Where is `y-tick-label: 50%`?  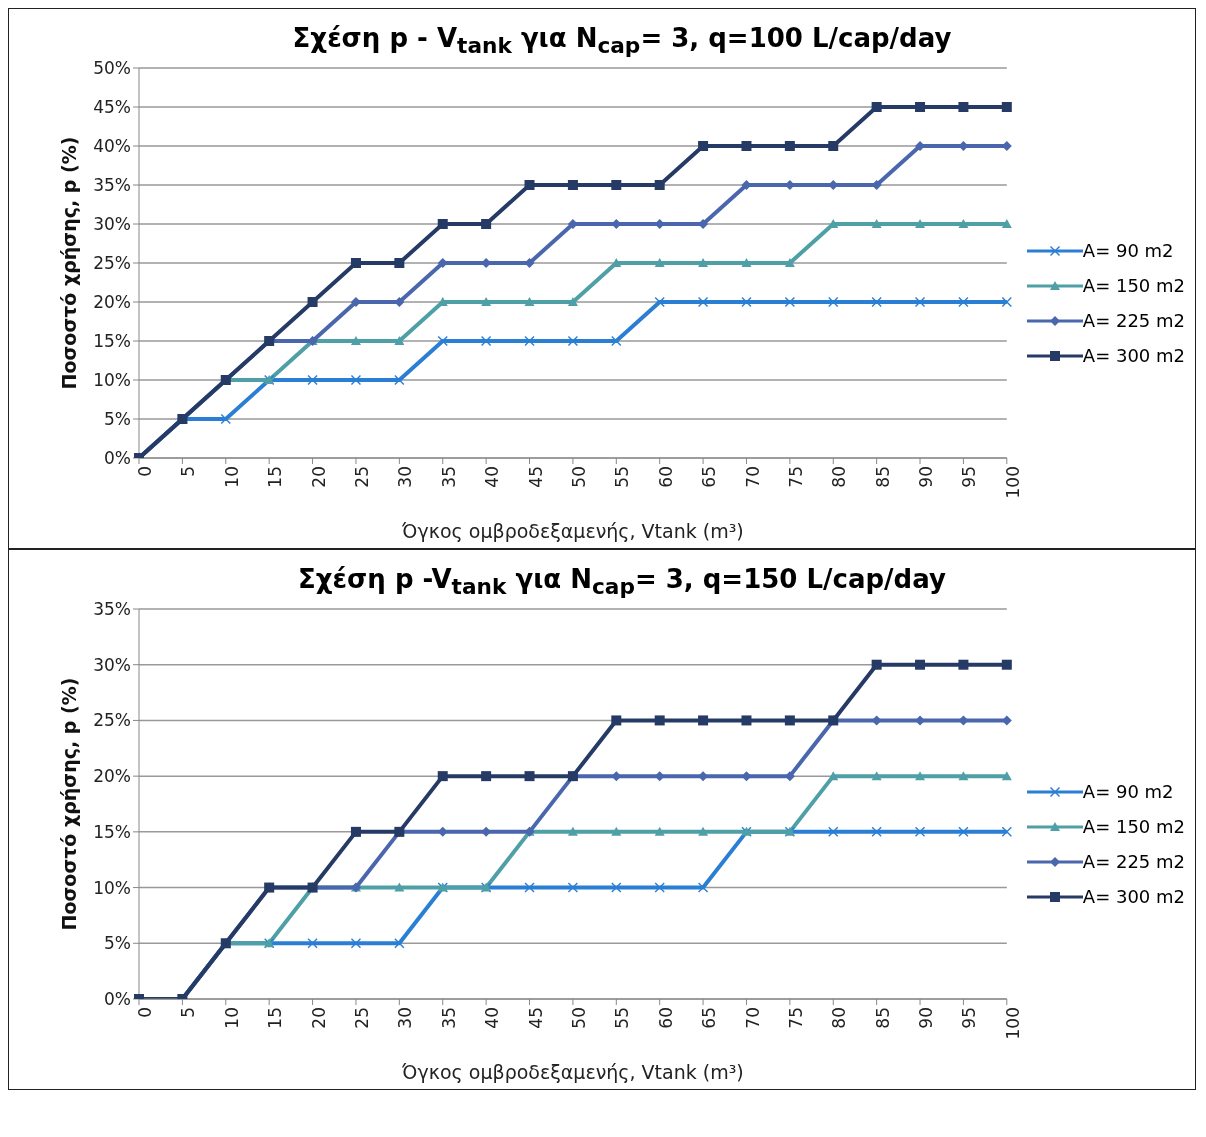
y-tick-label: 50% is located at coordinates (112, 68).